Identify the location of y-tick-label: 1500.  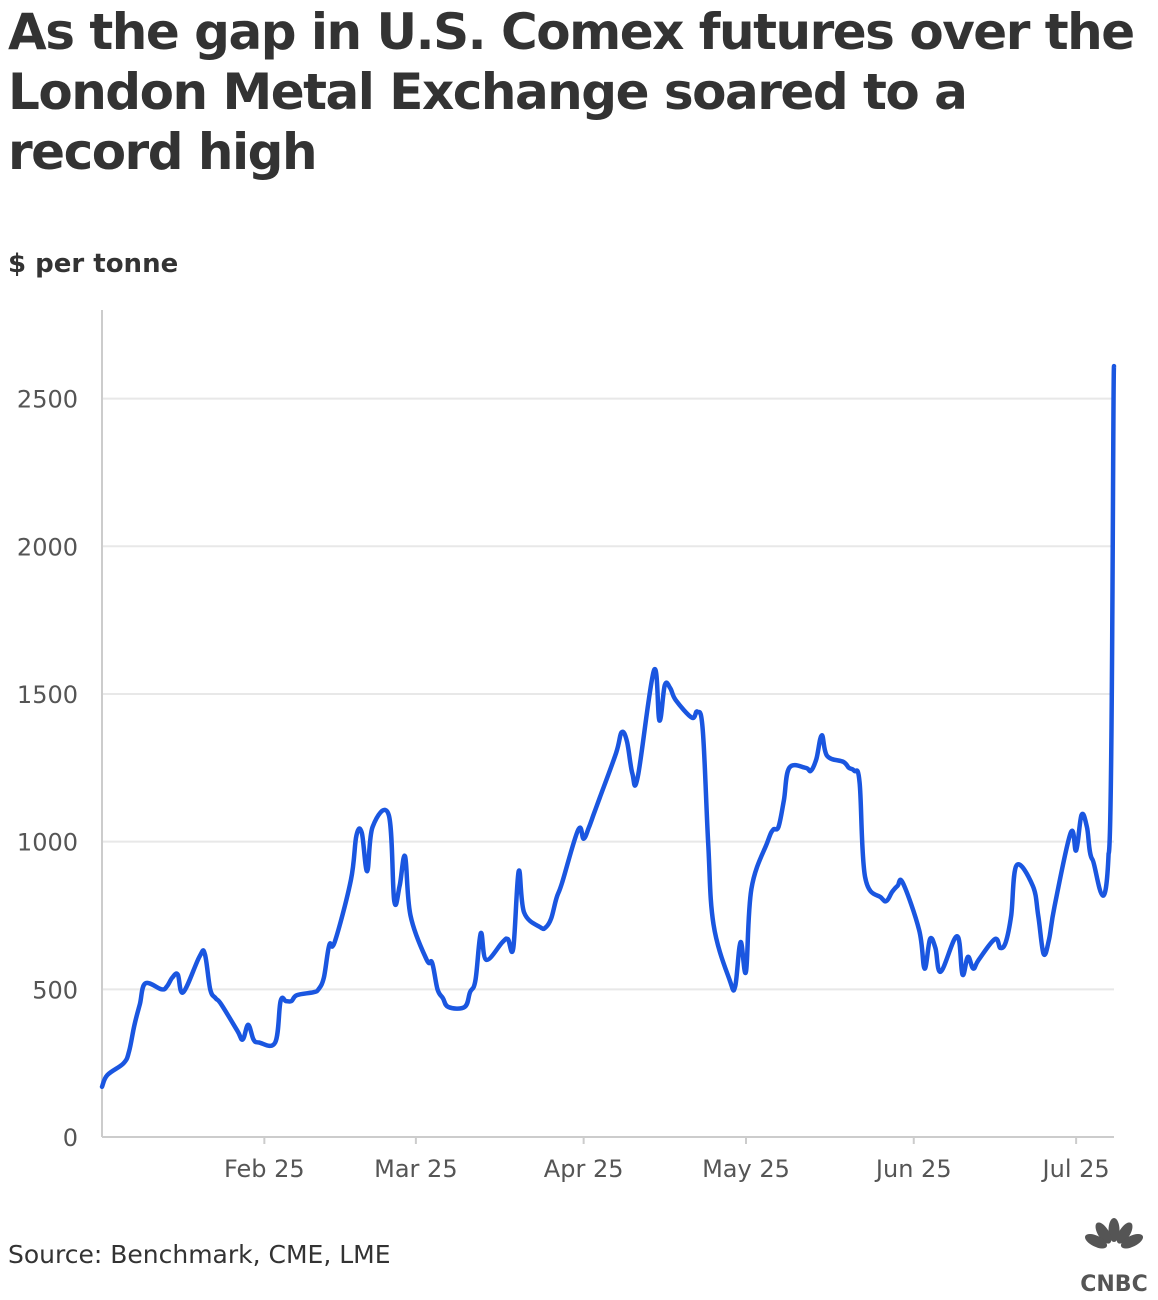
(47, 695).